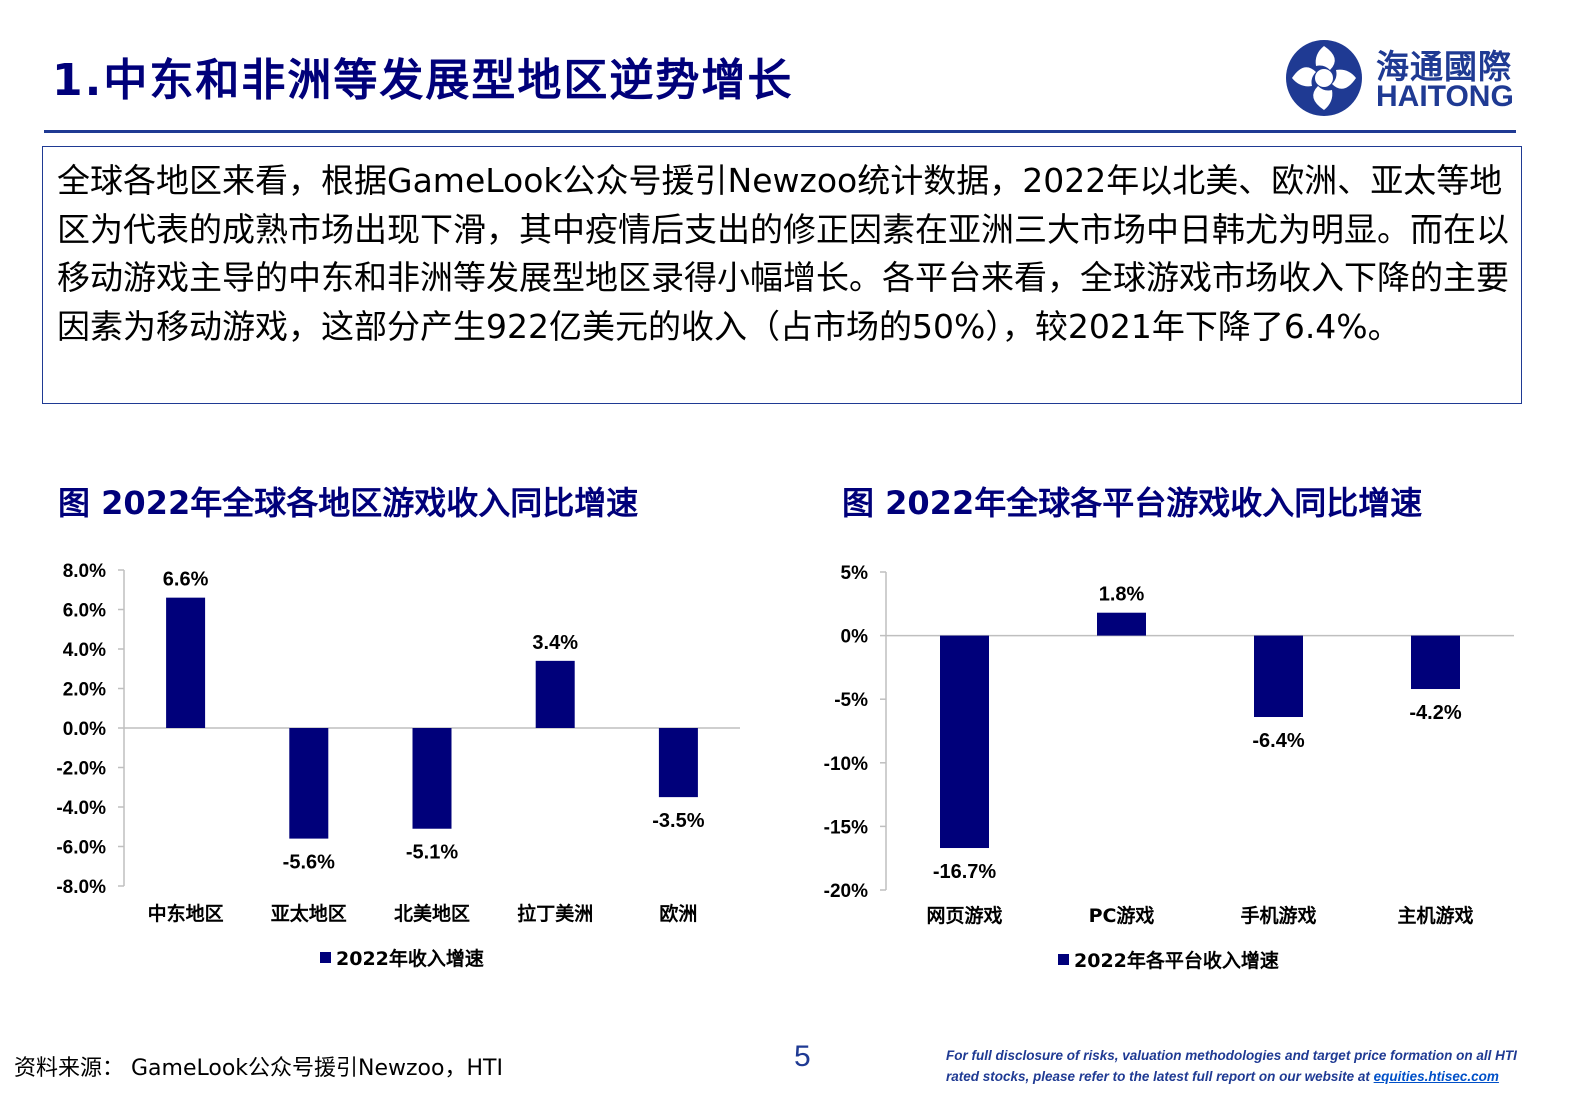 This screenshot has width=1587, height=1096. Describe the element at coordinates (81, 848) in the screenshot. I see `y-tick-label: -6.0%` at that location.